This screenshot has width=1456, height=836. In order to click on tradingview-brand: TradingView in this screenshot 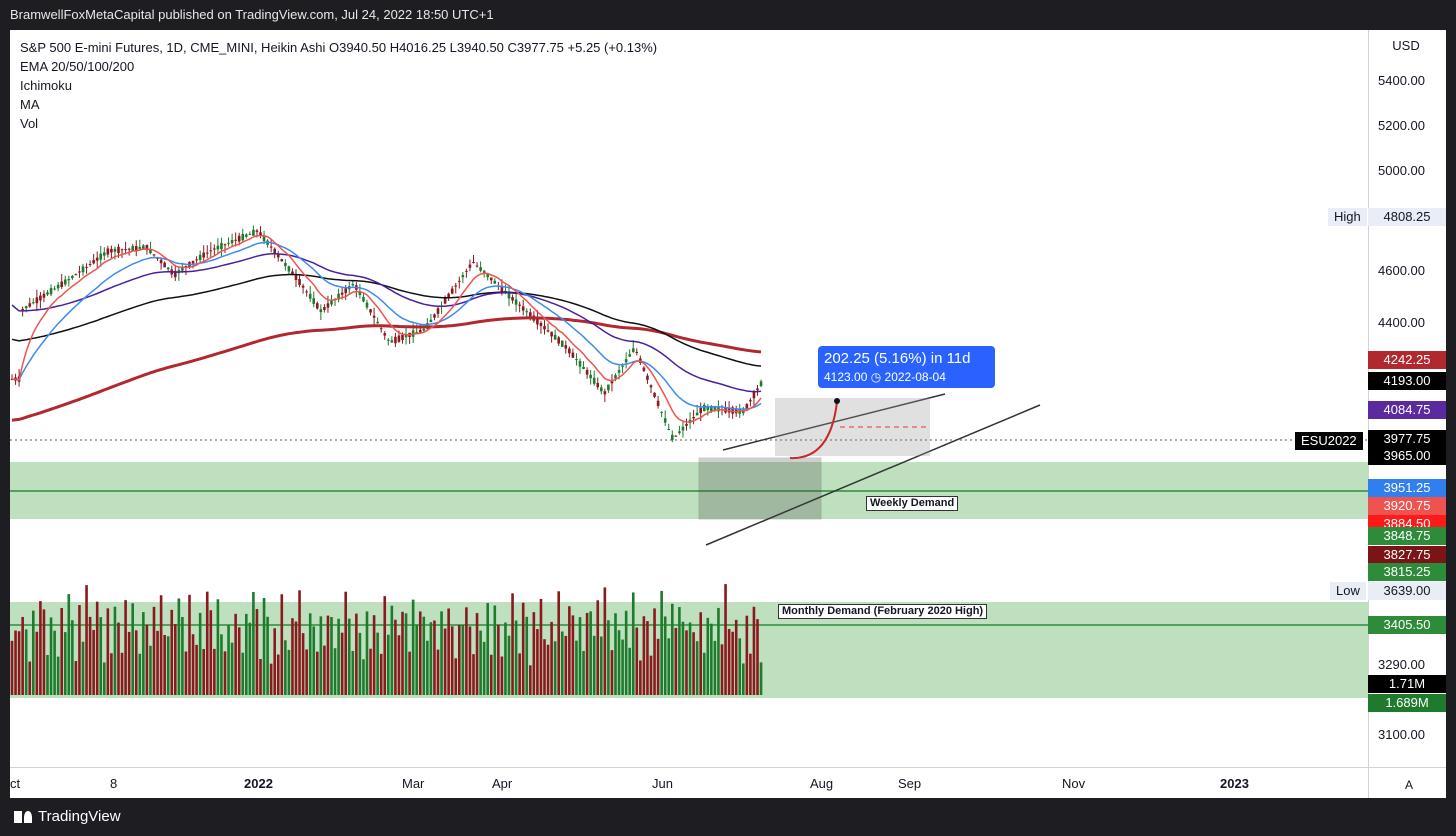, I will do `click(67, 816)`.